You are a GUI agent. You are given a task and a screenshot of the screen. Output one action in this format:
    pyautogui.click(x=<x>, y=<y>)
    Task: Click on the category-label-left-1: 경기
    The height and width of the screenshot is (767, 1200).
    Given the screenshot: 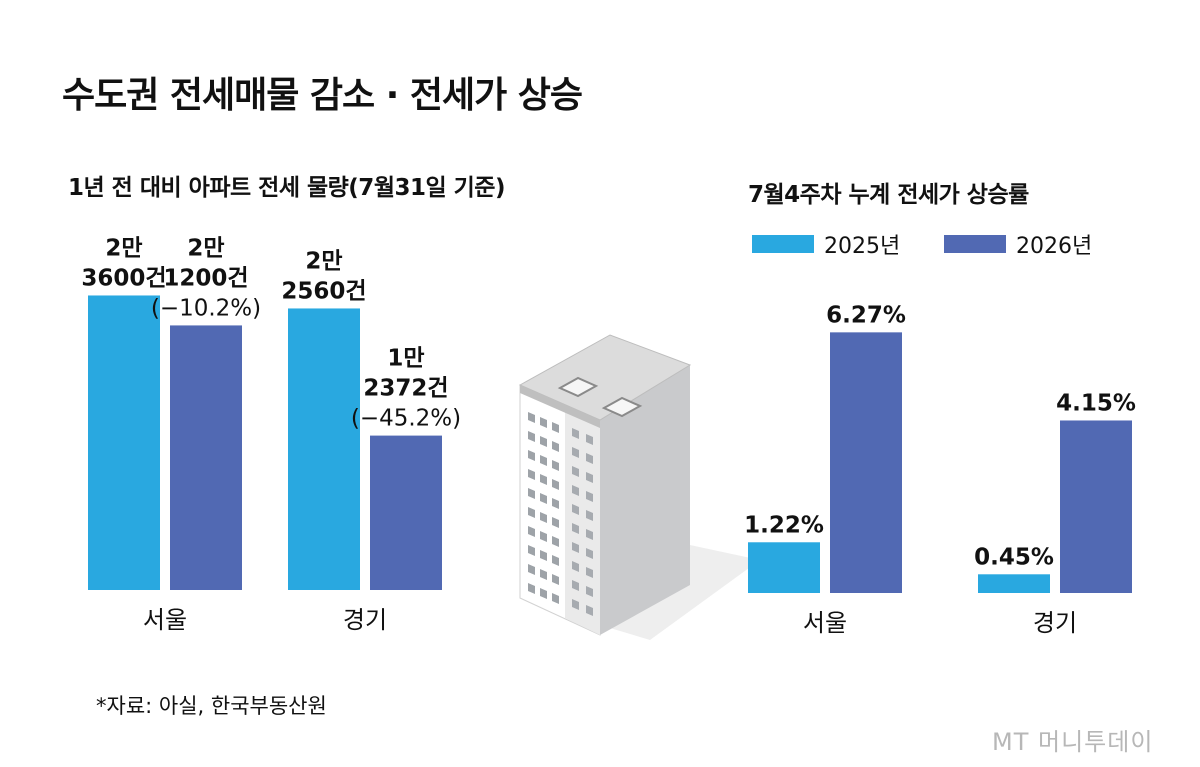 What is the action you would take?
    pyautogui.click(x=365, y=620)
    